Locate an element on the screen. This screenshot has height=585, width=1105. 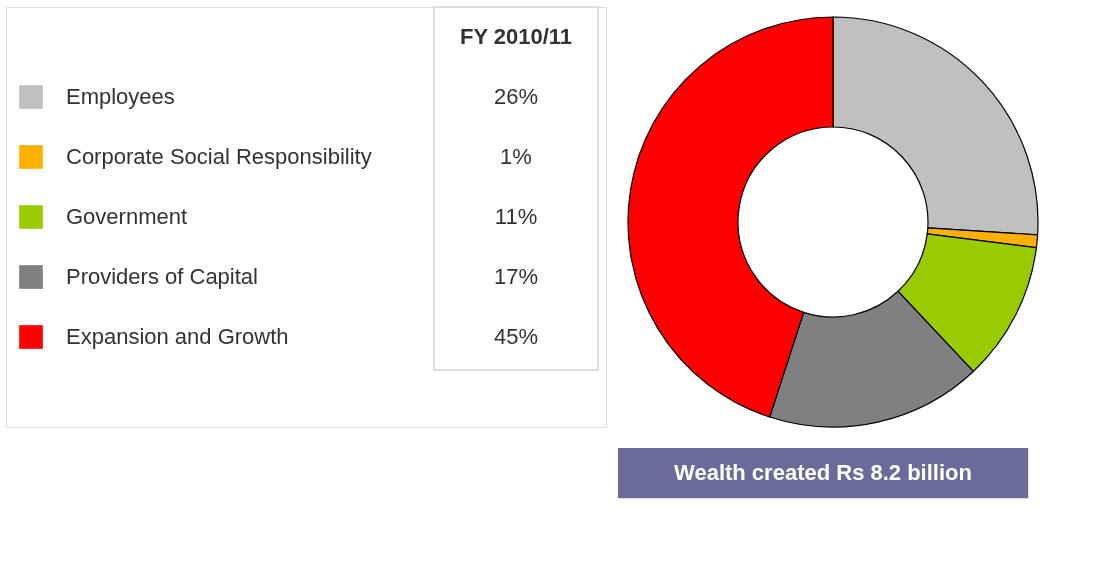
legend-label: Corporate Social Responsibility is located at coordinates (219, 156).